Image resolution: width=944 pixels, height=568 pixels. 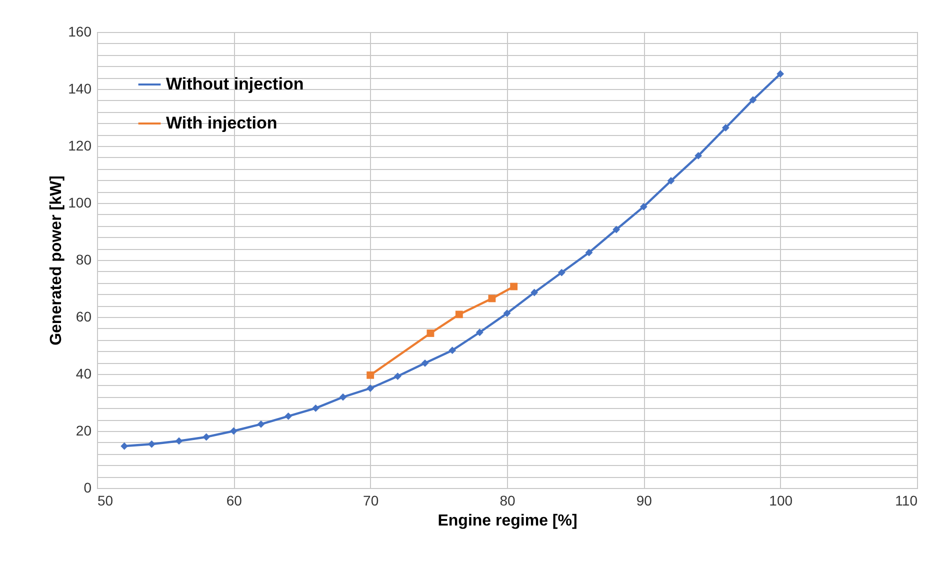 What do you see at coordinates (222, 123) in the screenshot?
I see `legend-label: With injection` at bounding box center [222, 123].